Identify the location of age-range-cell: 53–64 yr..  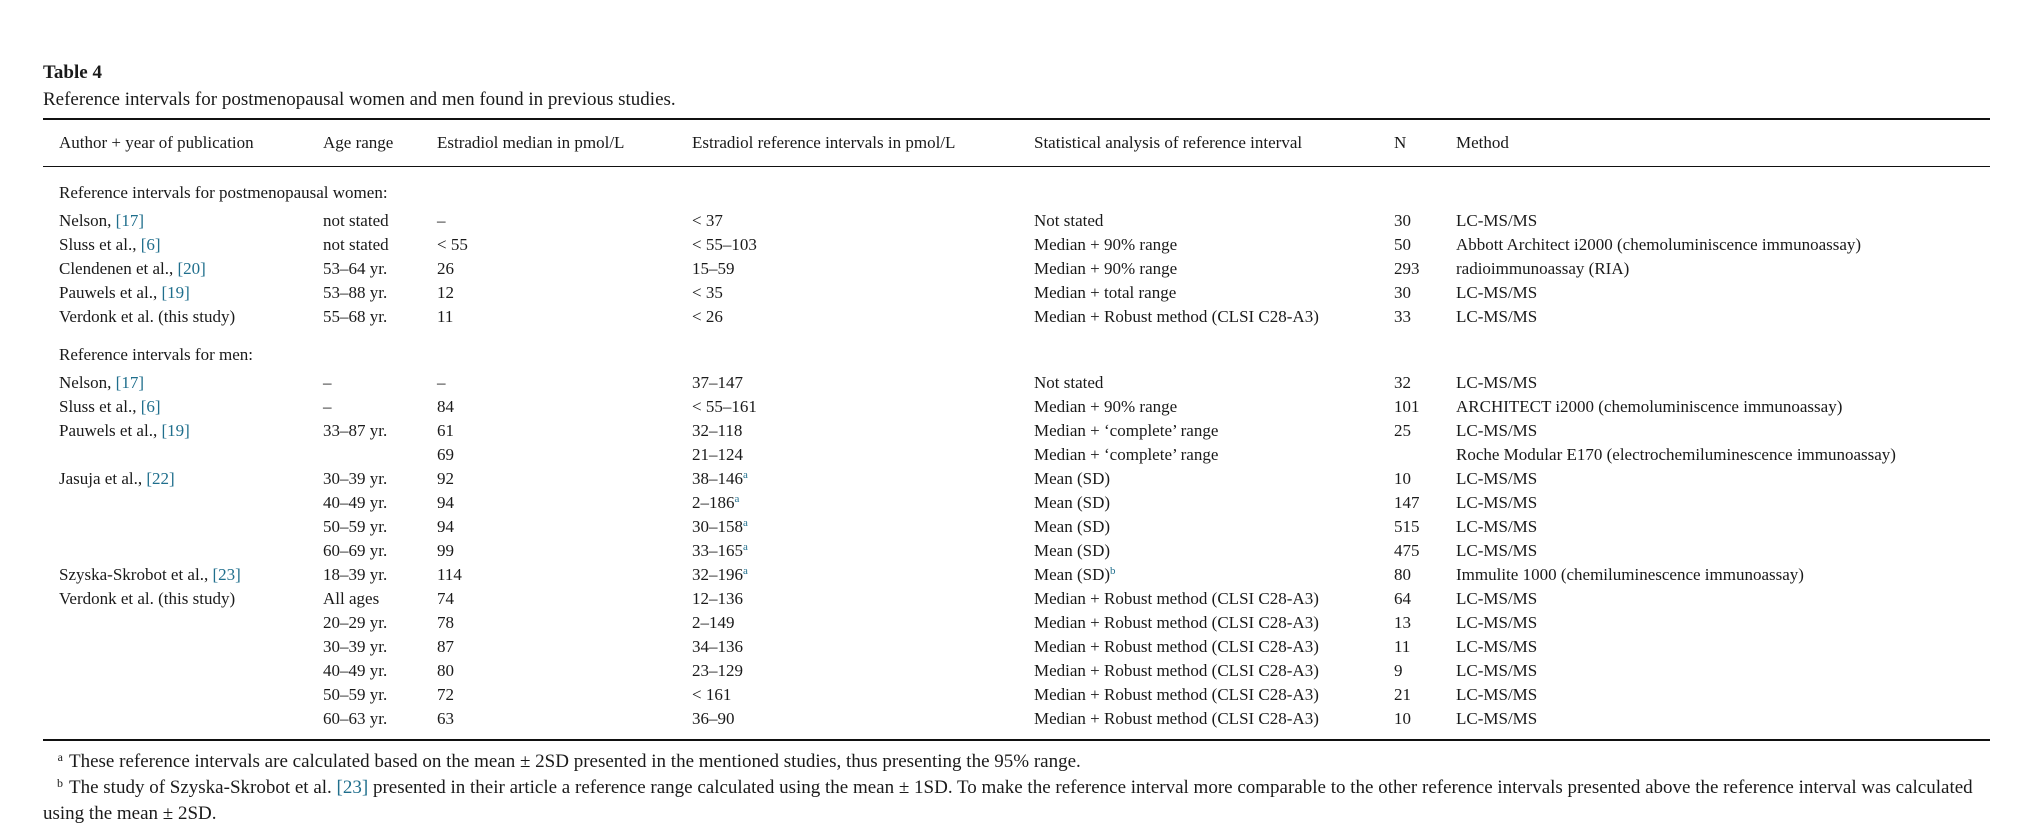
(355, 268).